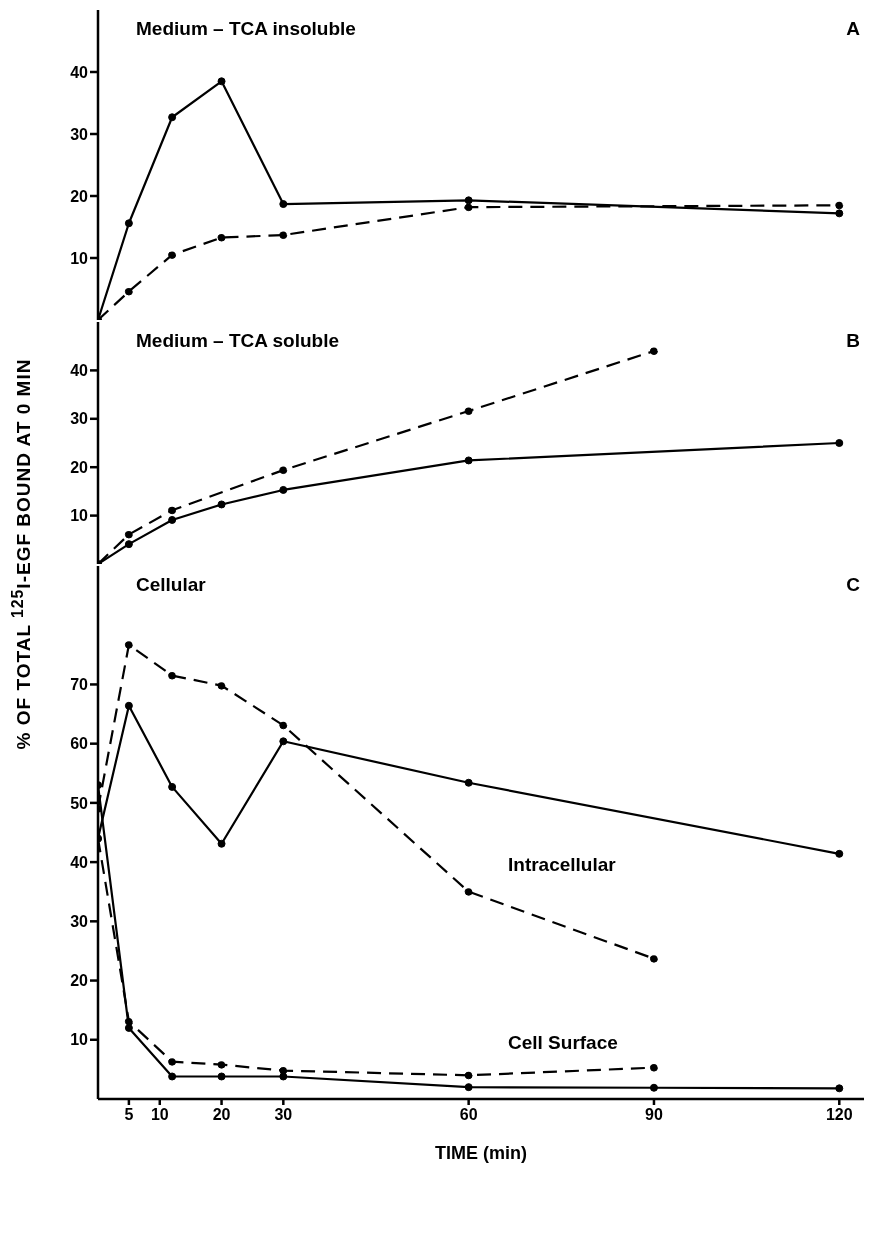 The image size is (874, 1251). What do you see at coordinates (654, 1115) in the screenshot?
I see `x-tick-label: 90` at bounding box center [654, 1115].